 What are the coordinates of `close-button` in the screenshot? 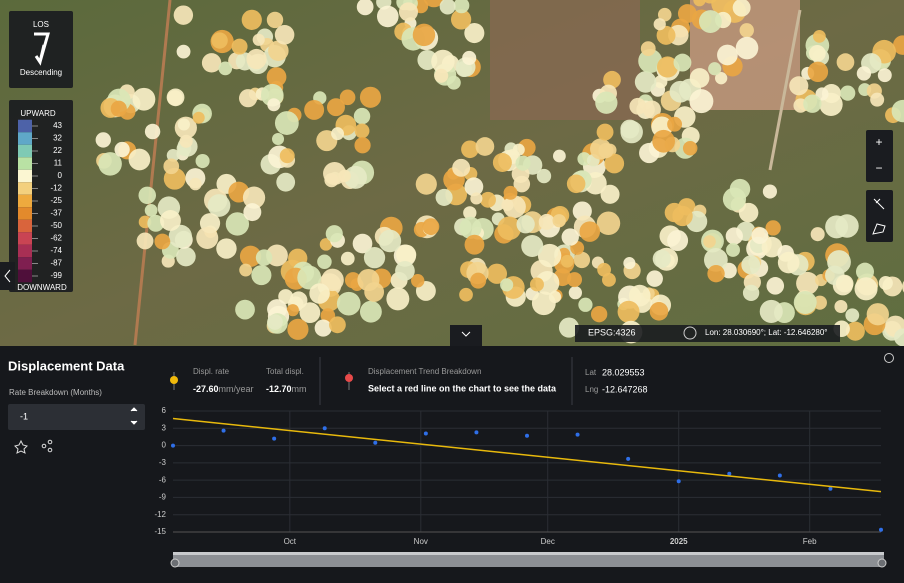 It's located at (889, 358).